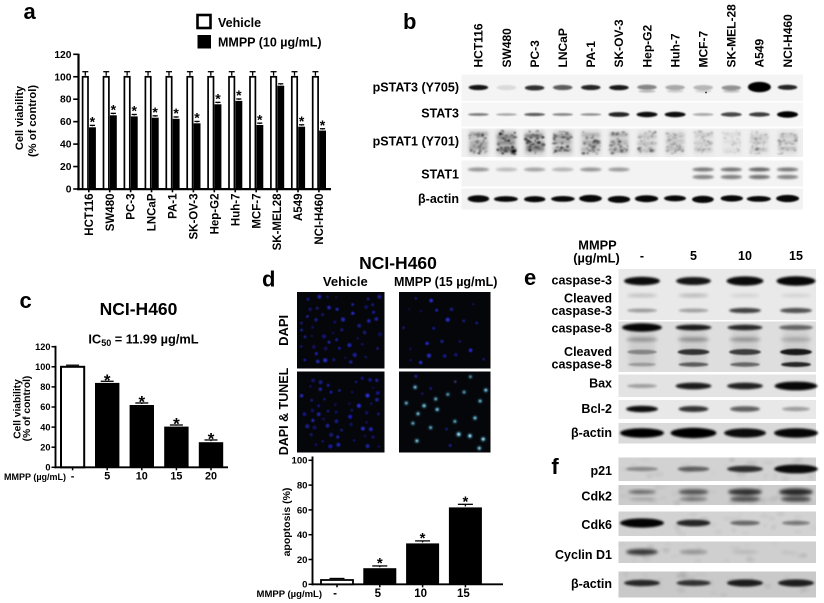 The image size is (824, 603). Describe the element at coordinates (583, 555) in the screenshot. I see `svg-text: Cyclin D1` at that location.